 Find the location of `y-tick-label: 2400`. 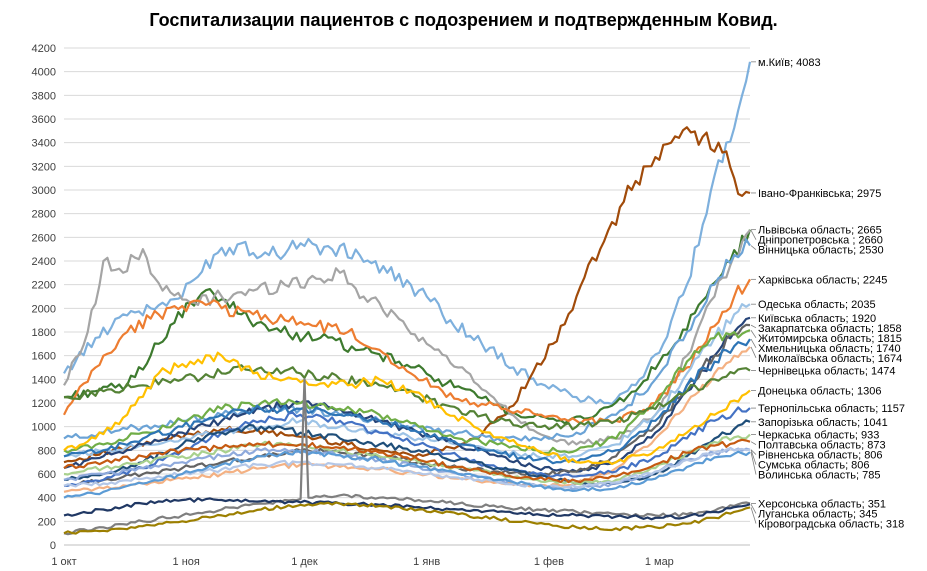

y-tick-label: 2400 is located at coordinates (44, 262).